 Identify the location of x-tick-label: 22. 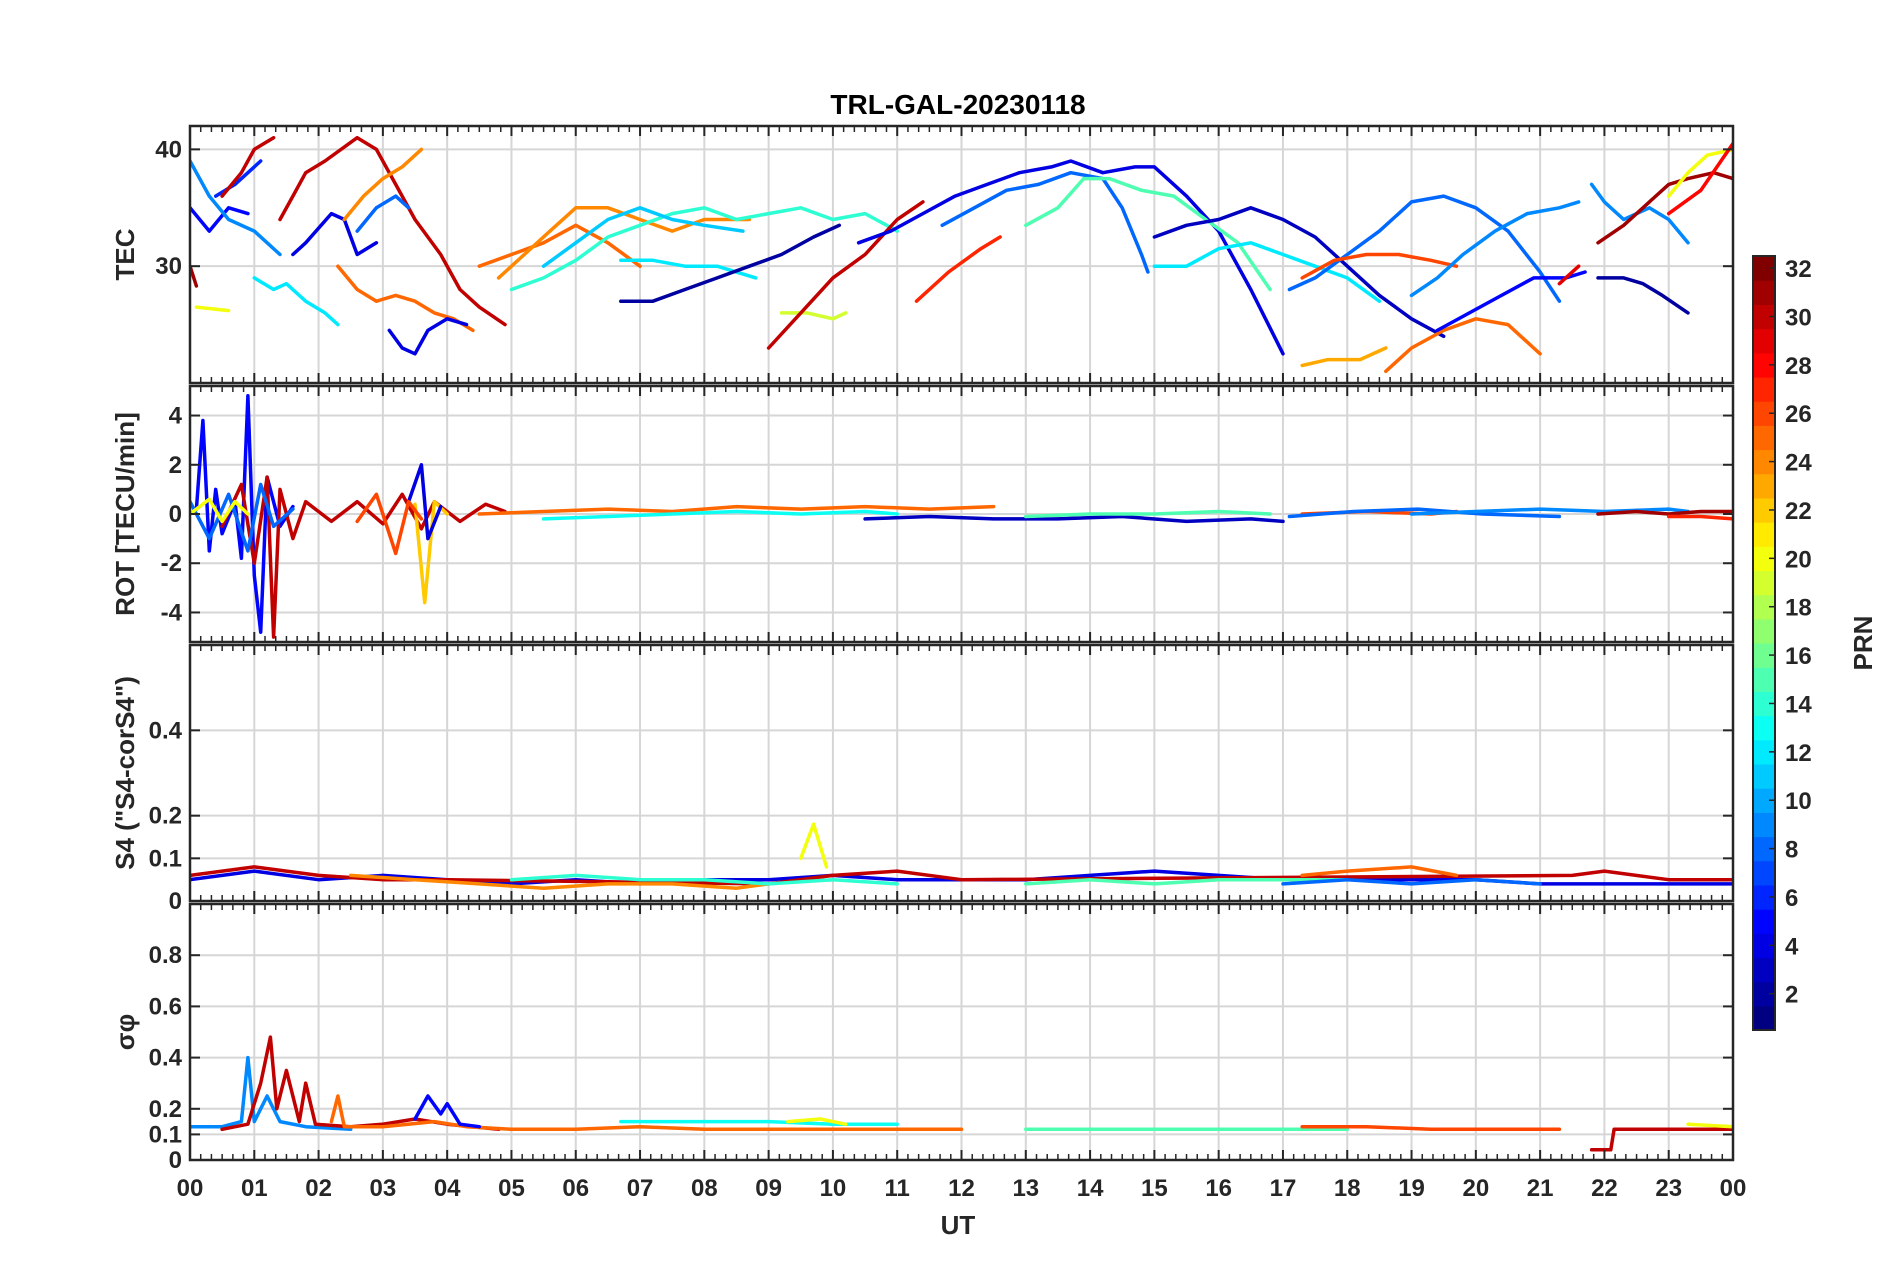
(1604, 1188).